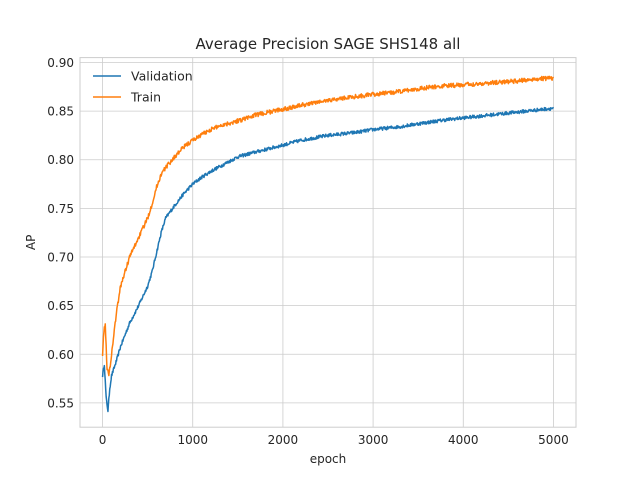  What do you see at coordinates (60, 306) in the screenshot?
I see `y-tick-label: 0.65` at bounding box center [60, 306].